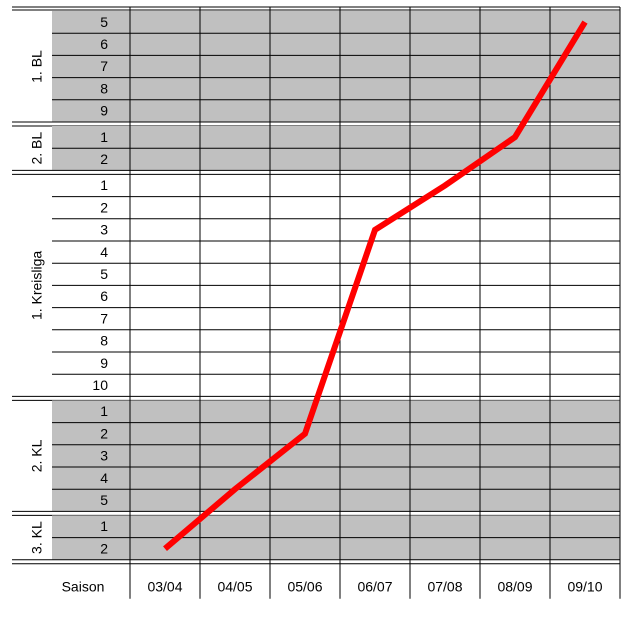 This screenshot has width=638, height=622. Describe the element at coordinates (83, 587) in the screenshot. I see `x-axis-label: Saison` at that location.